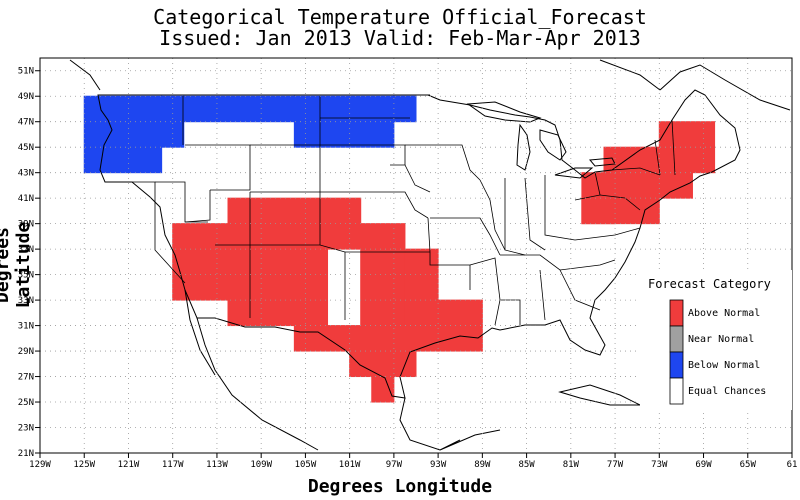 This screenshot has height=500, width=800. Describe the element at coordinates (217, 465) in the screenshot. I see `lon-tick-label: 113W` at that location.